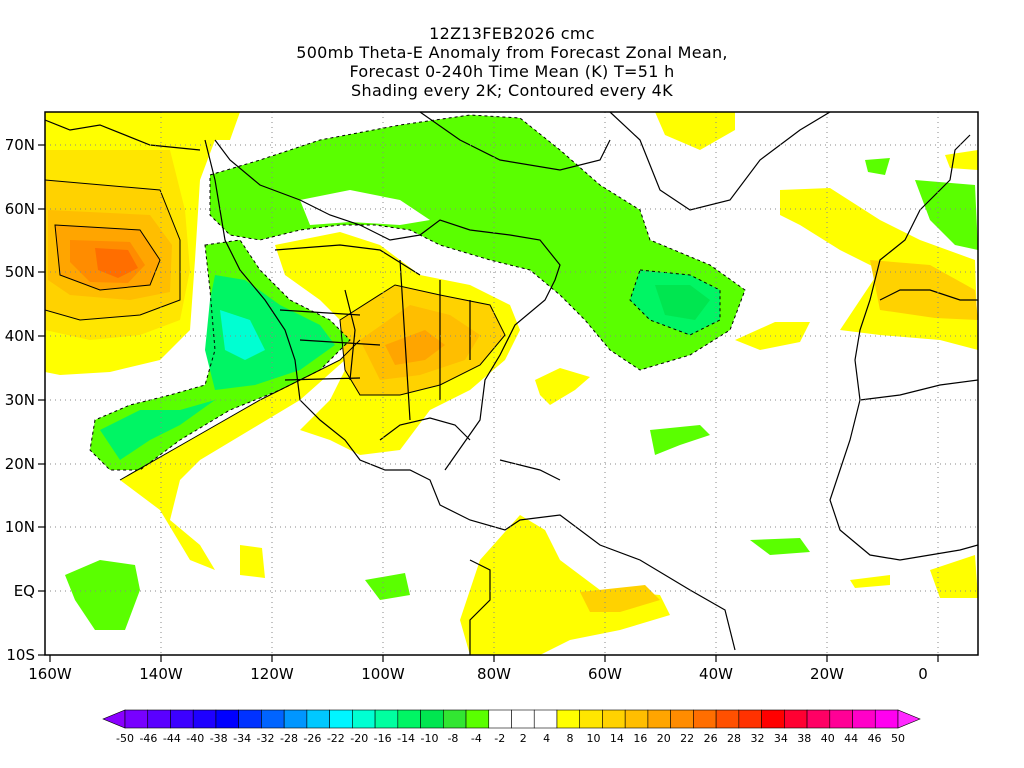 The width and height of the screenshot is (1024, 768). Describe the element at coordinates (383, 674) in the screenshot. I see `x-label-100w: 100W` at that location.